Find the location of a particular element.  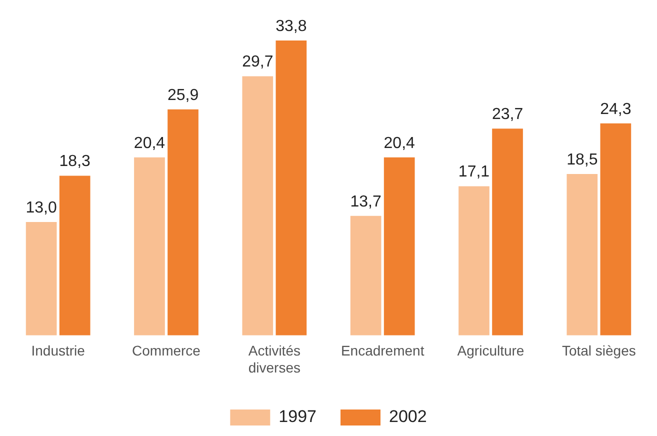

data-label: 23,7 is located at coordinates (508, 115).